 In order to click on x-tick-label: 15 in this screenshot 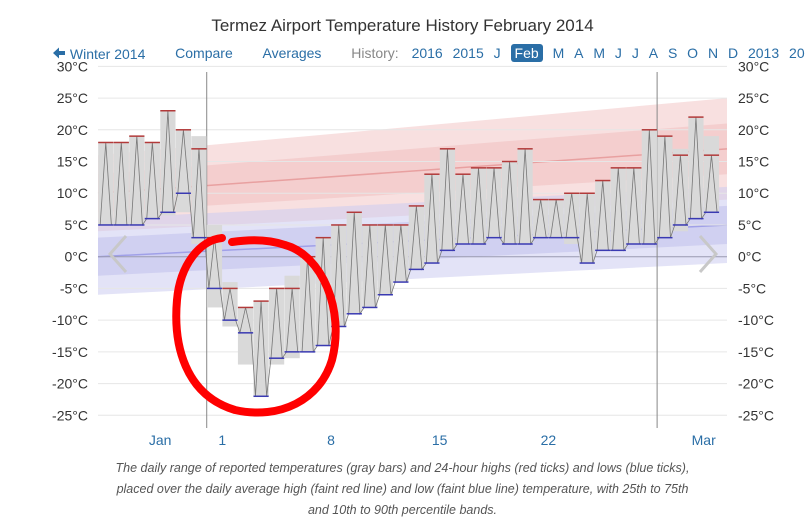, I will do `click(440, 440)`.